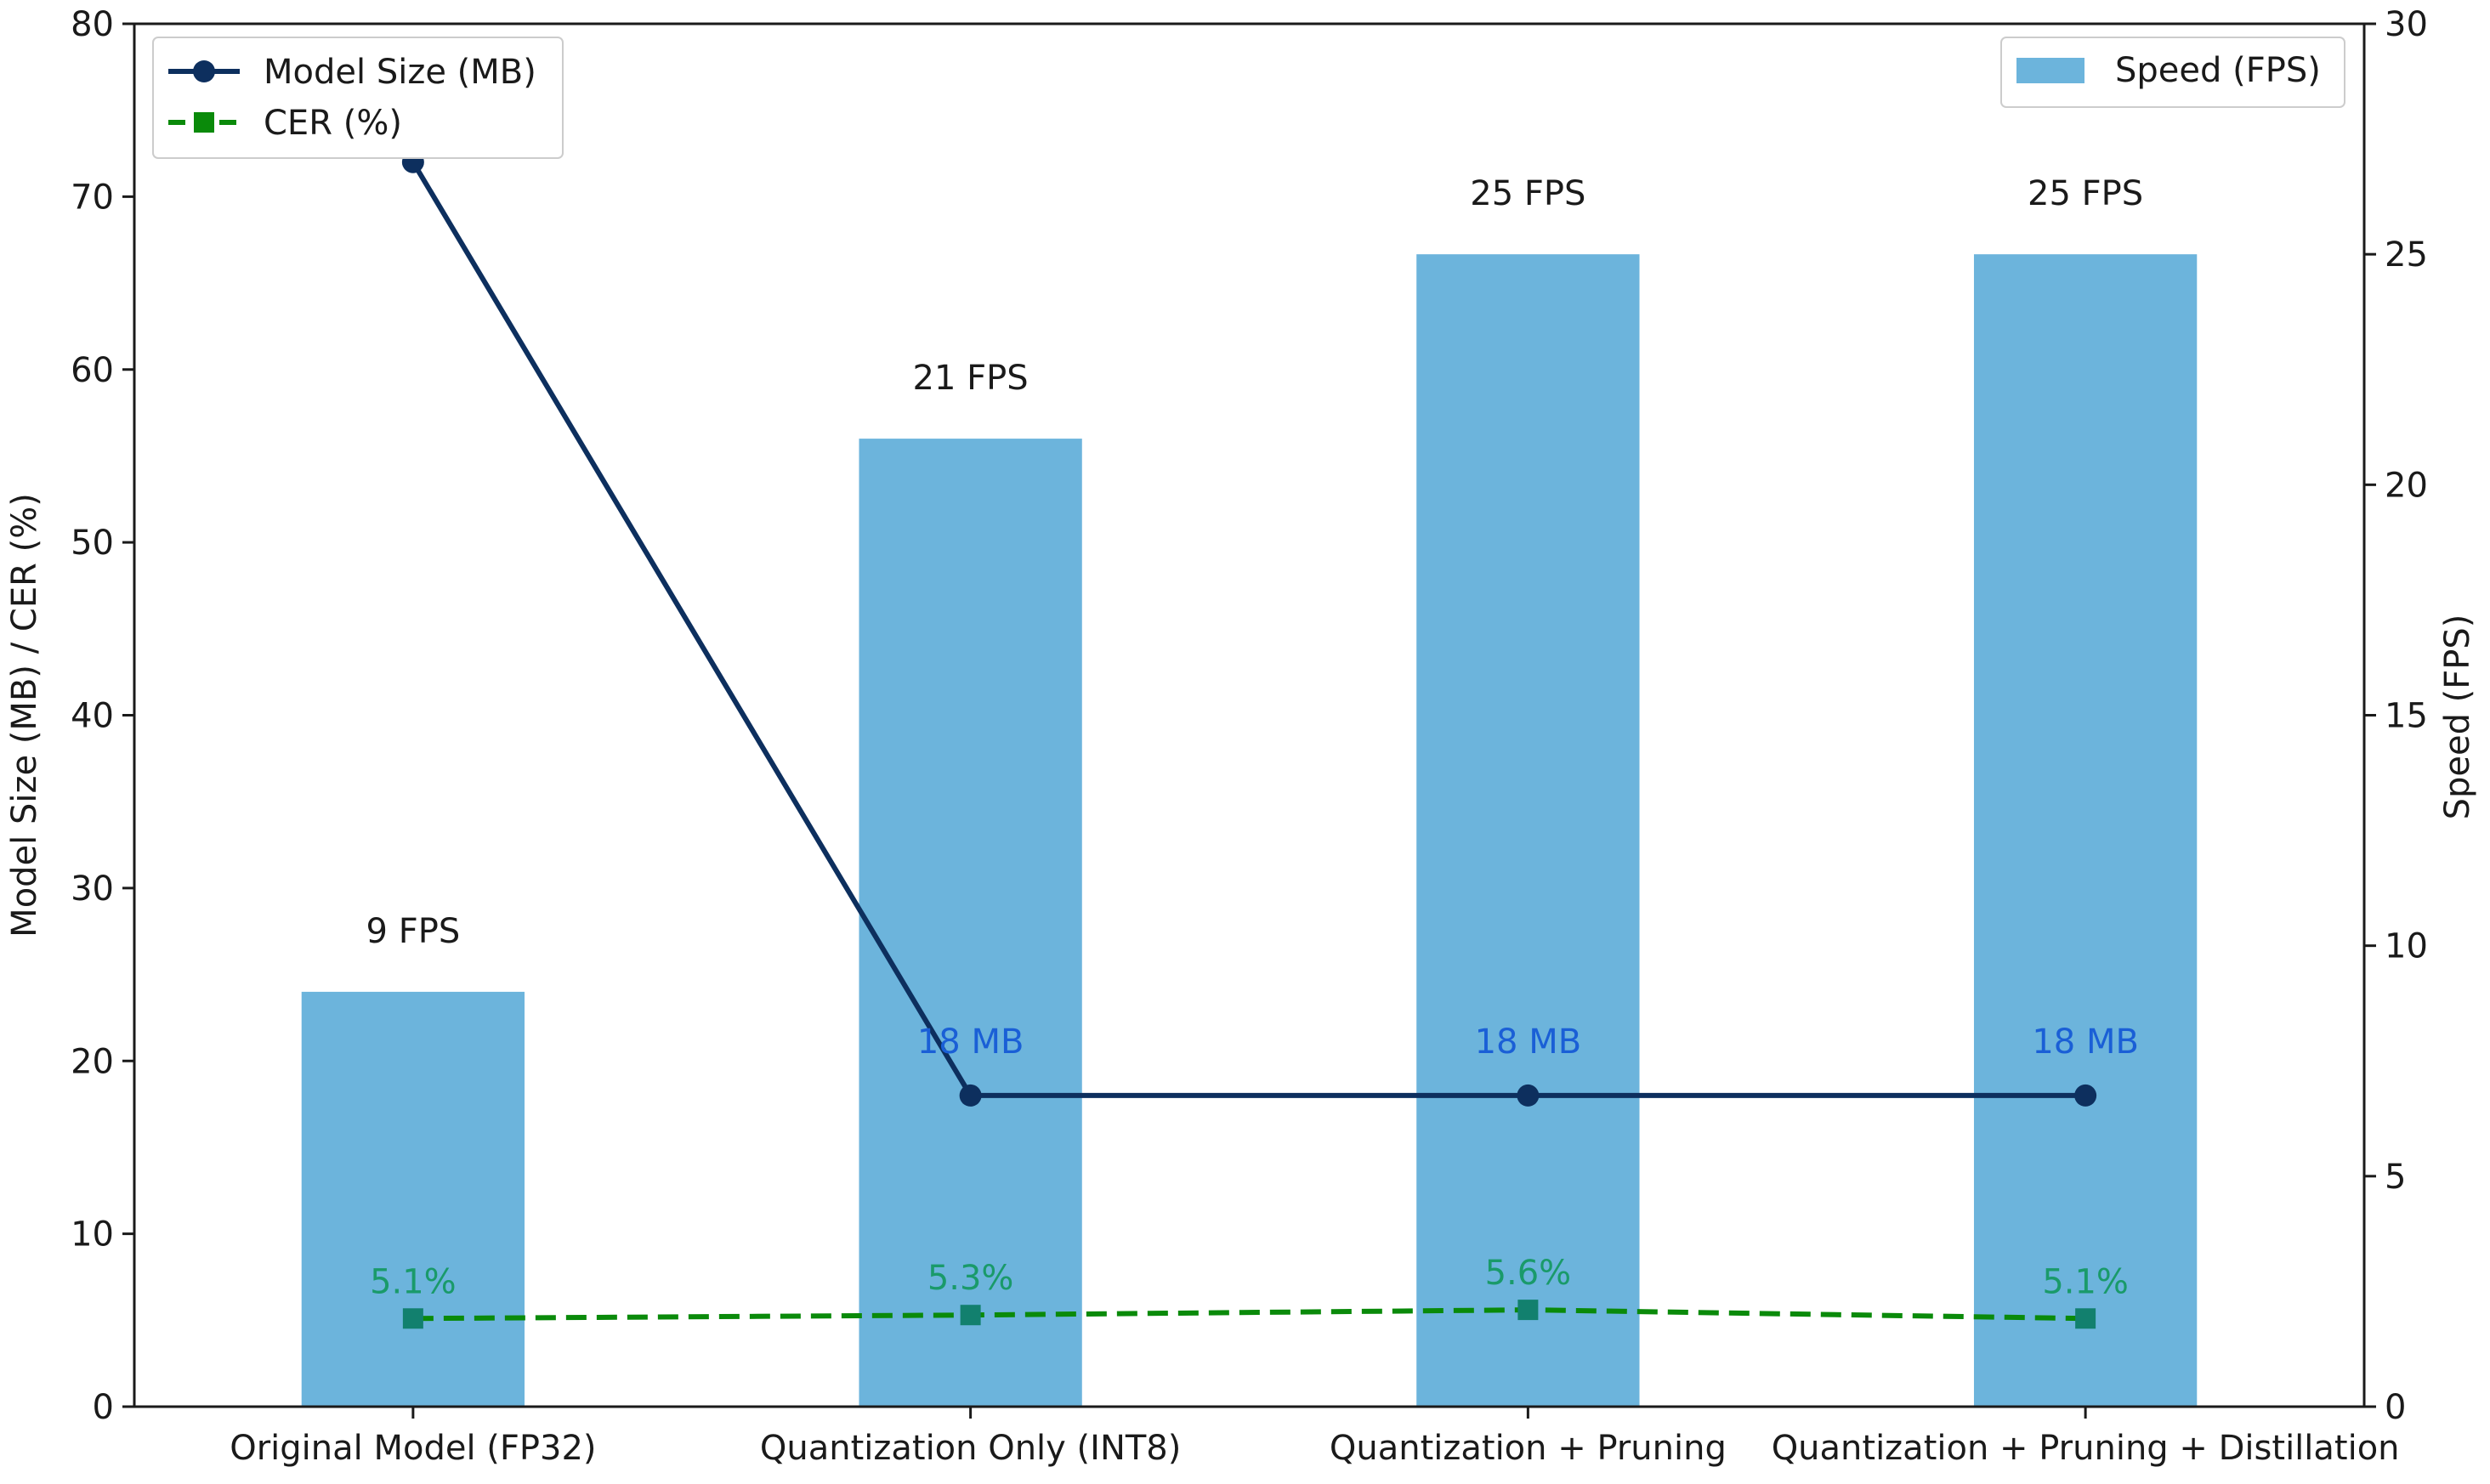 This screenshot has width=2490, height=1484. I want to click on y-tick-label-left-2: 20, so click(92, 1061).